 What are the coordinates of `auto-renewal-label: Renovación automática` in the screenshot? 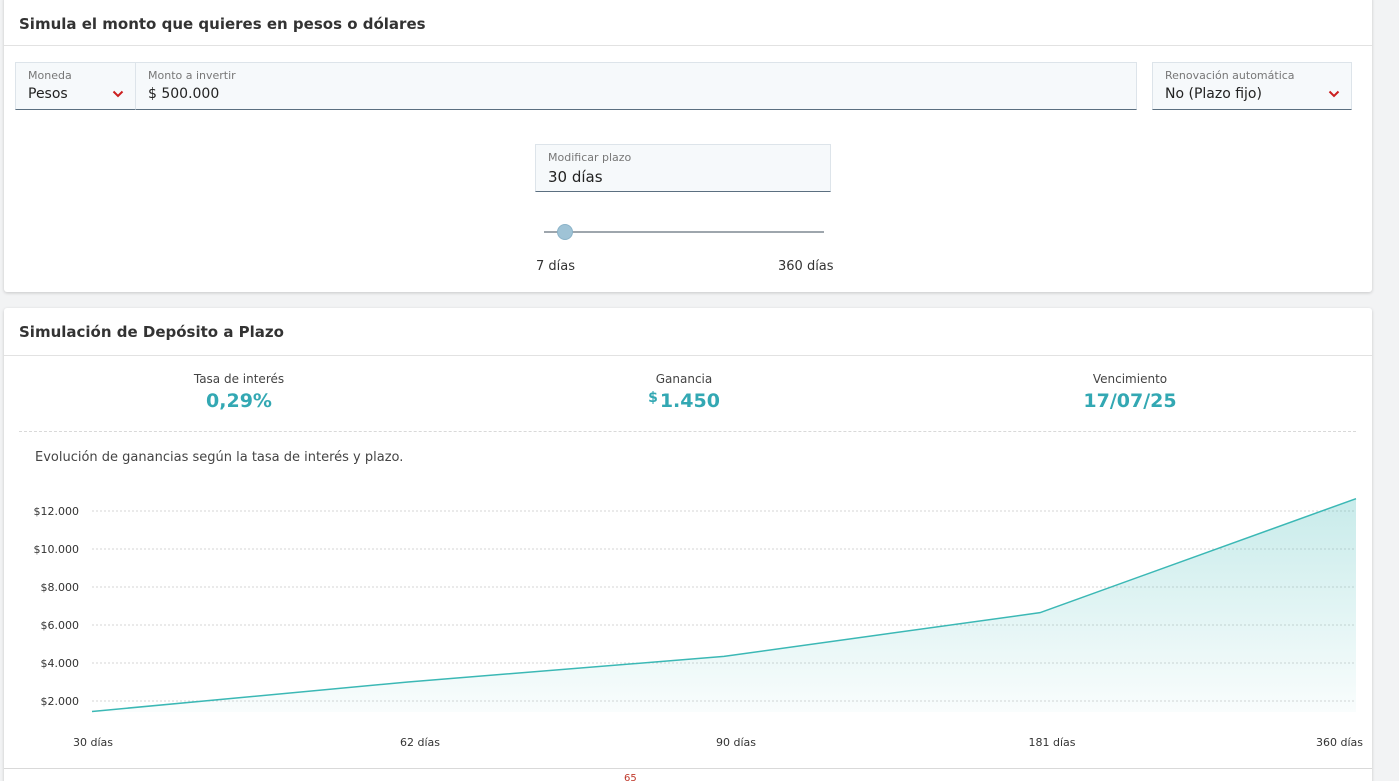 It's located at (1230, 75).